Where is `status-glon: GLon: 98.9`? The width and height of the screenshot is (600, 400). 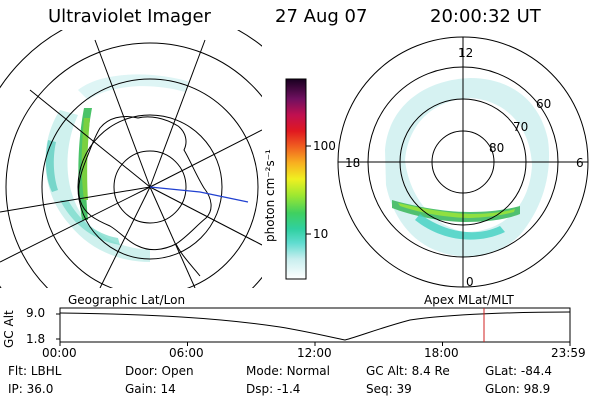 status-glon: GLon: 98.9 is located at coordinates (518, 389).